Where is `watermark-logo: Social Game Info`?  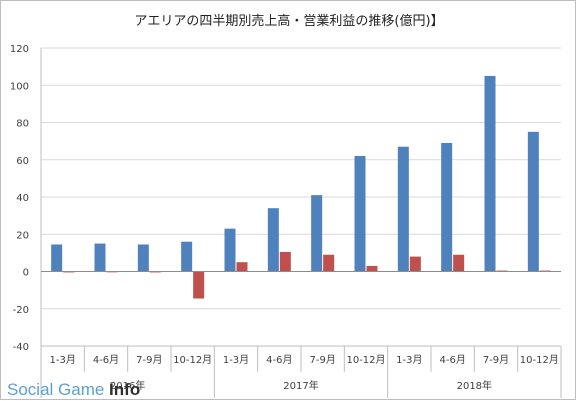 watermark-logo: Social Game Info is located at coordinates (73, 389).